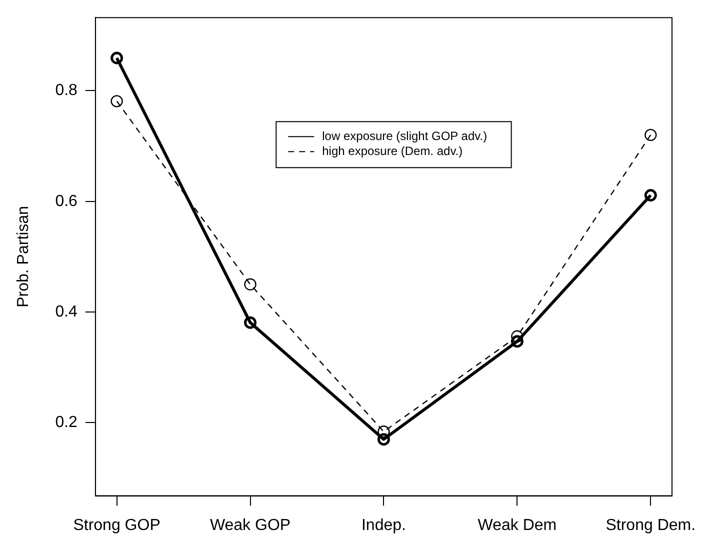 This screenshot has height=555, width=718. I want to click on y-axis-title: Prob. Partisan, so click(23, 257).